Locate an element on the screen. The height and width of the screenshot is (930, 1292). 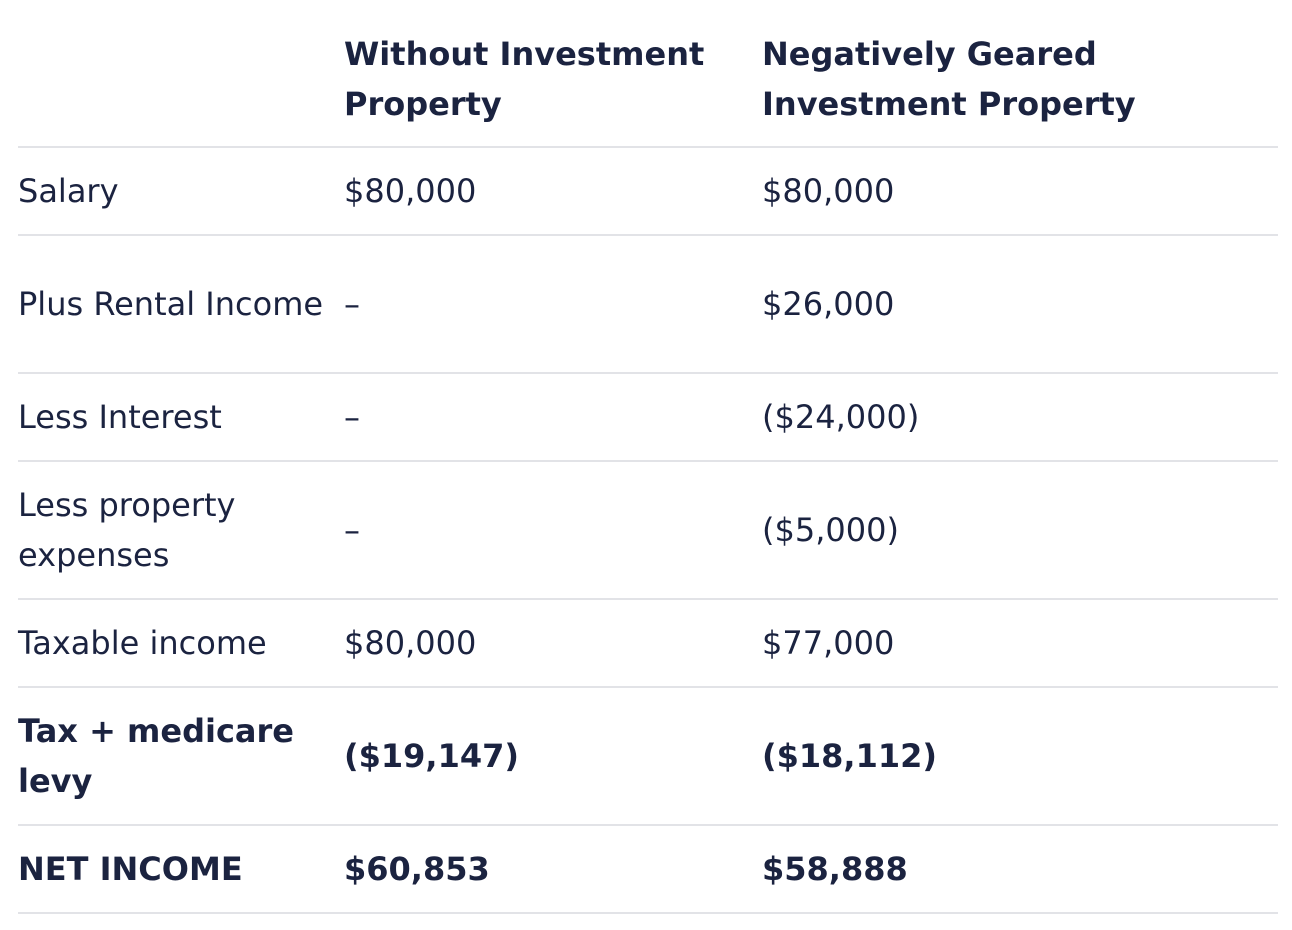
table-row: Salary $80,000 $80,000 is located at coordinates (648, 192).